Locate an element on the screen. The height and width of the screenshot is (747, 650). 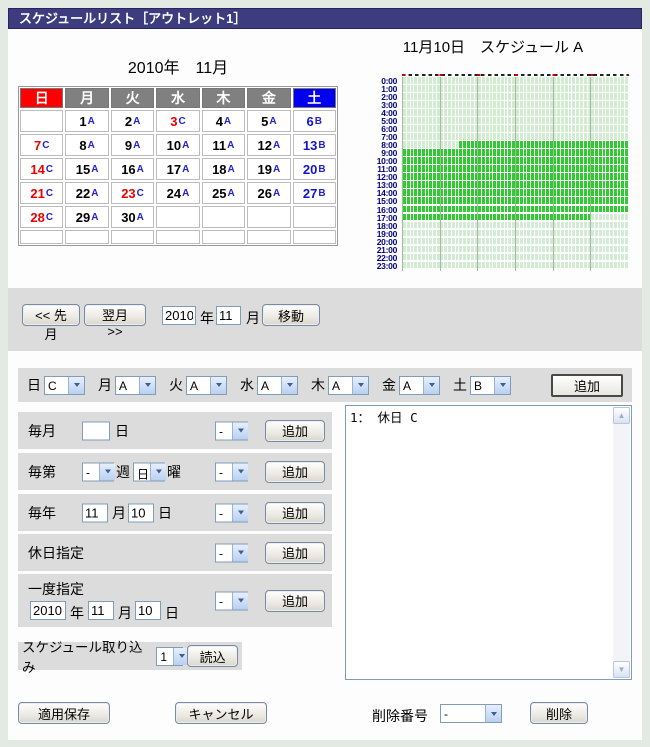
once-schedule-select: - is located at coordinates (231, 600).